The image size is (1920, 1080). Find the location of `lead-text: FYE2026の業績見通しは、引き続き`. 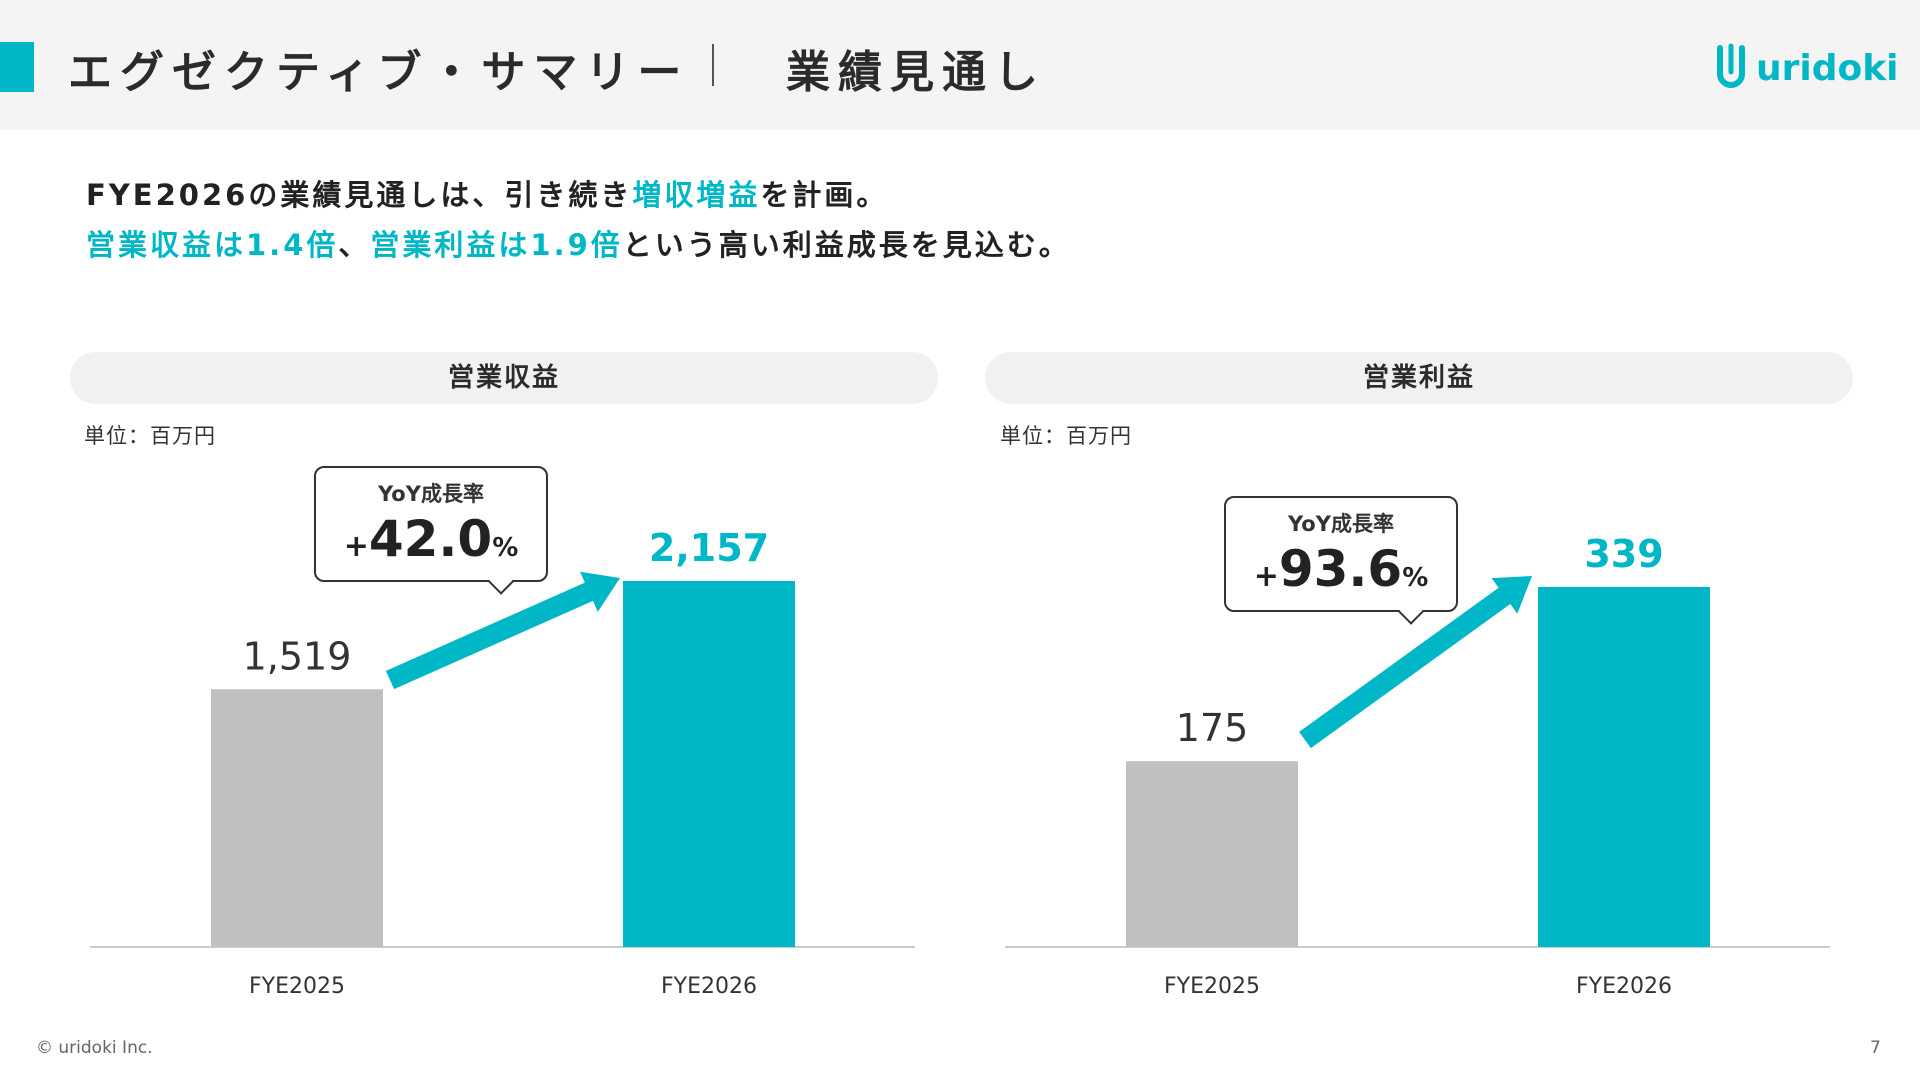

lead-text: FYE2026の業績見通しは、引き続き is located at coordinates (359, 195).